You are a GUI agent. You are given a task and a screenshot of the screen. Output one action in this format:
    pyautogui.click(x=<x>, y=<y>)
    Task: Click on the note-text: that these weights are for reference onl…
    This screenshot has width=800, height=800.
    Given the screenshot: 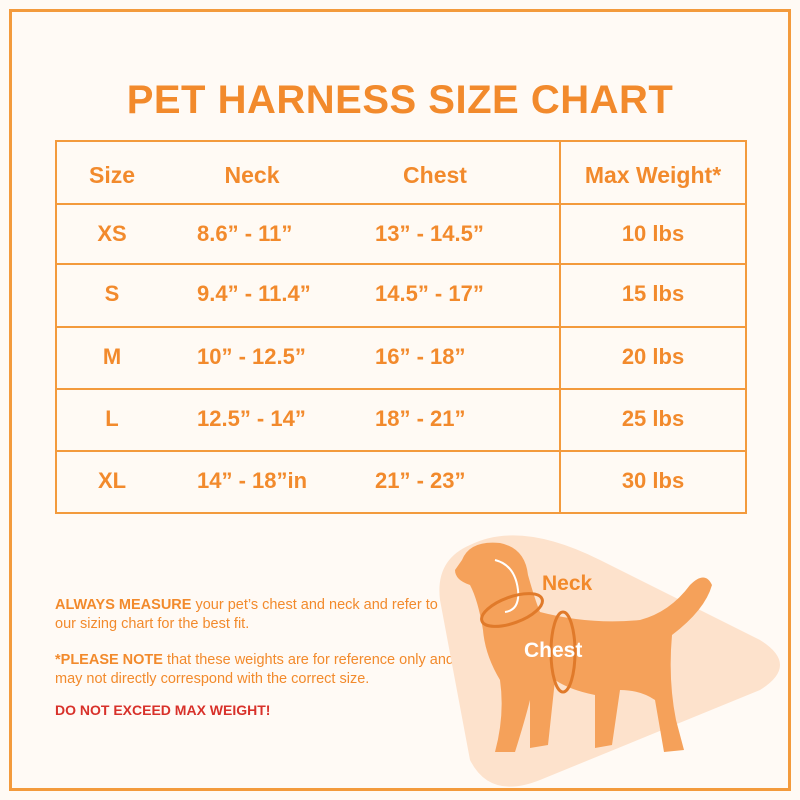 What is the action you would take?
    pyautogui.click(x=254, y=669)
    